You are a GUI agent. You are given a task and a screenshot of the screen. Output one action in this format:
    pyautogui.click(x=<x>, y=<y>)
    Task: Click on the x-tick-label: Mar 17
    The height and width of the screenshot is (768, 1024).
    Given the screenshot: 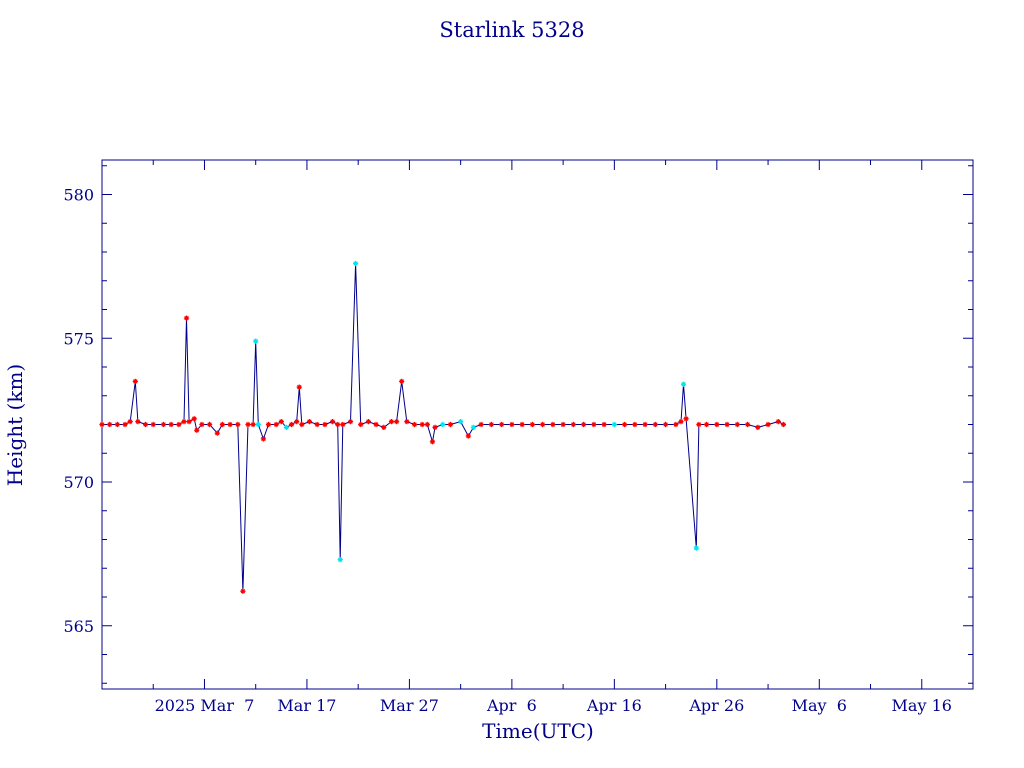 What is the action you would take?
    pyautogui.click(x=306, y=705)
    